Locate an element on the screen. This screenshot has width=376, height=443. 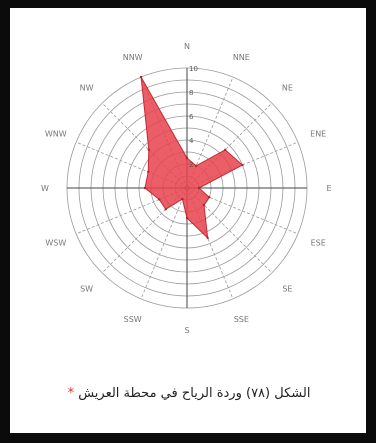
data-point-ene is located at coordinates (242, 165).